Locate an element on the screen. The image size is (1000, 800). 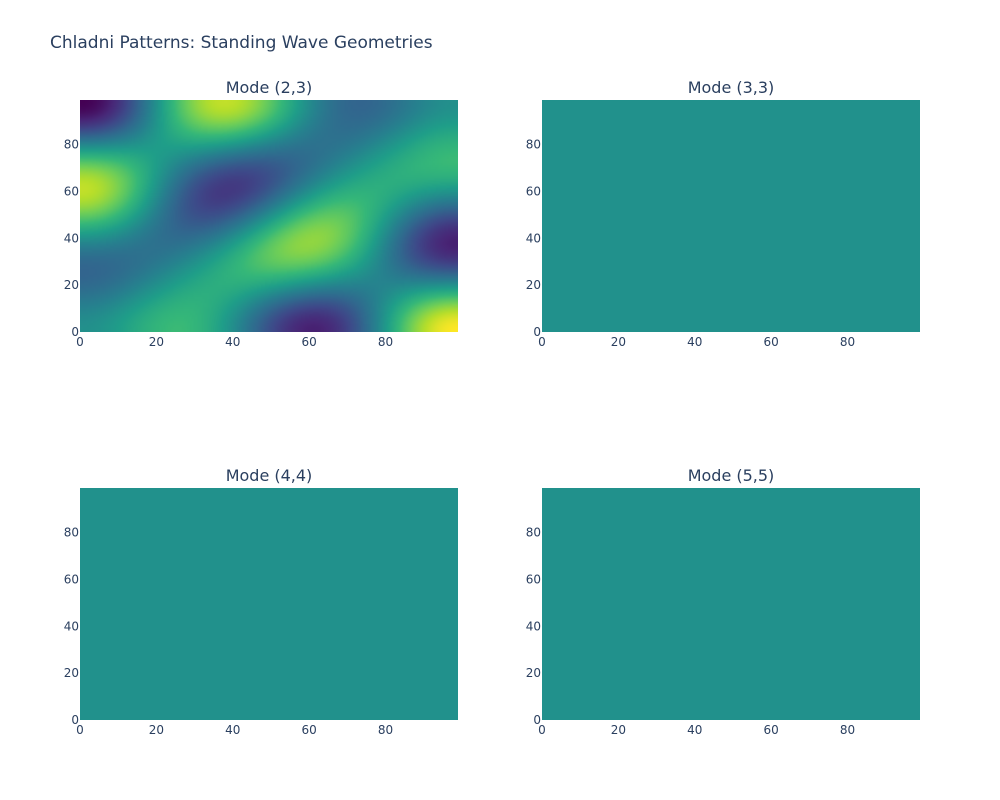
subplot-3: Mode (4,4) 0 20 40 60 80 0 20 40 60 80 is located at coordinates (261, 601).